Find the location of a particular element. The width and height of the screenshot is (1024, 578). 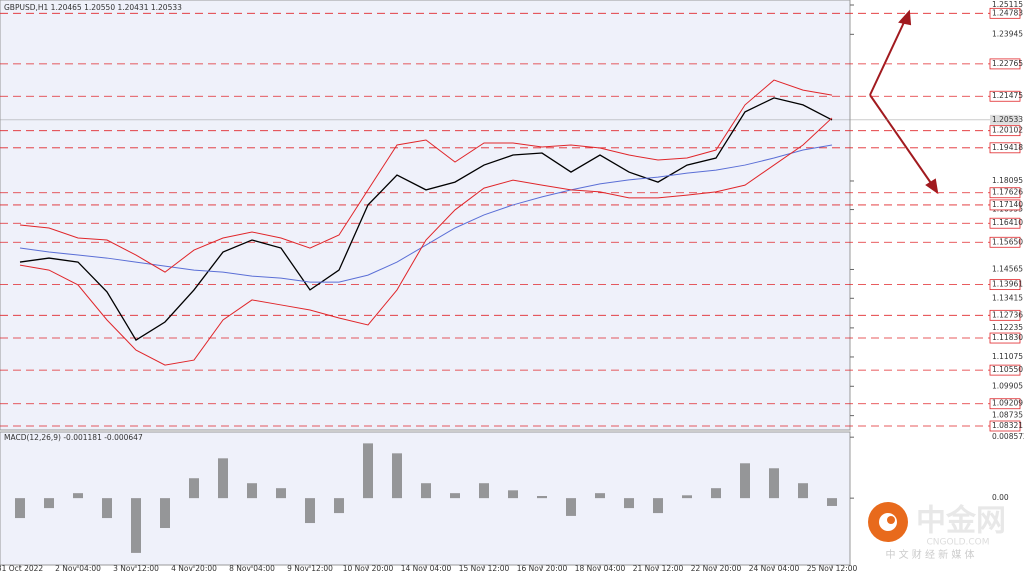

y-tick-label: 1.18095 is located at coordinates (1007, 180).